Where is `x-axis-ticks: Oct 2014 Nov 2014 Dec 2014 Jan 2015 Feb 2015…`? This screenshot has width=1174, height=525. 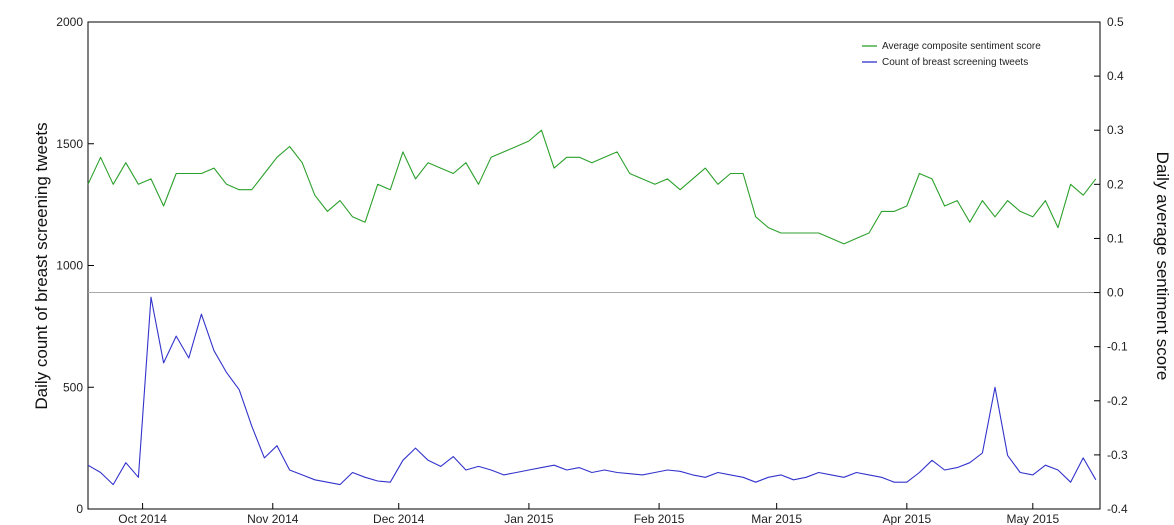 x-axis-ticks: Oct 2014 Nov 2014 Dec 2014 Jan 2015 Feb 2015… is located at coordinates (588, 514).